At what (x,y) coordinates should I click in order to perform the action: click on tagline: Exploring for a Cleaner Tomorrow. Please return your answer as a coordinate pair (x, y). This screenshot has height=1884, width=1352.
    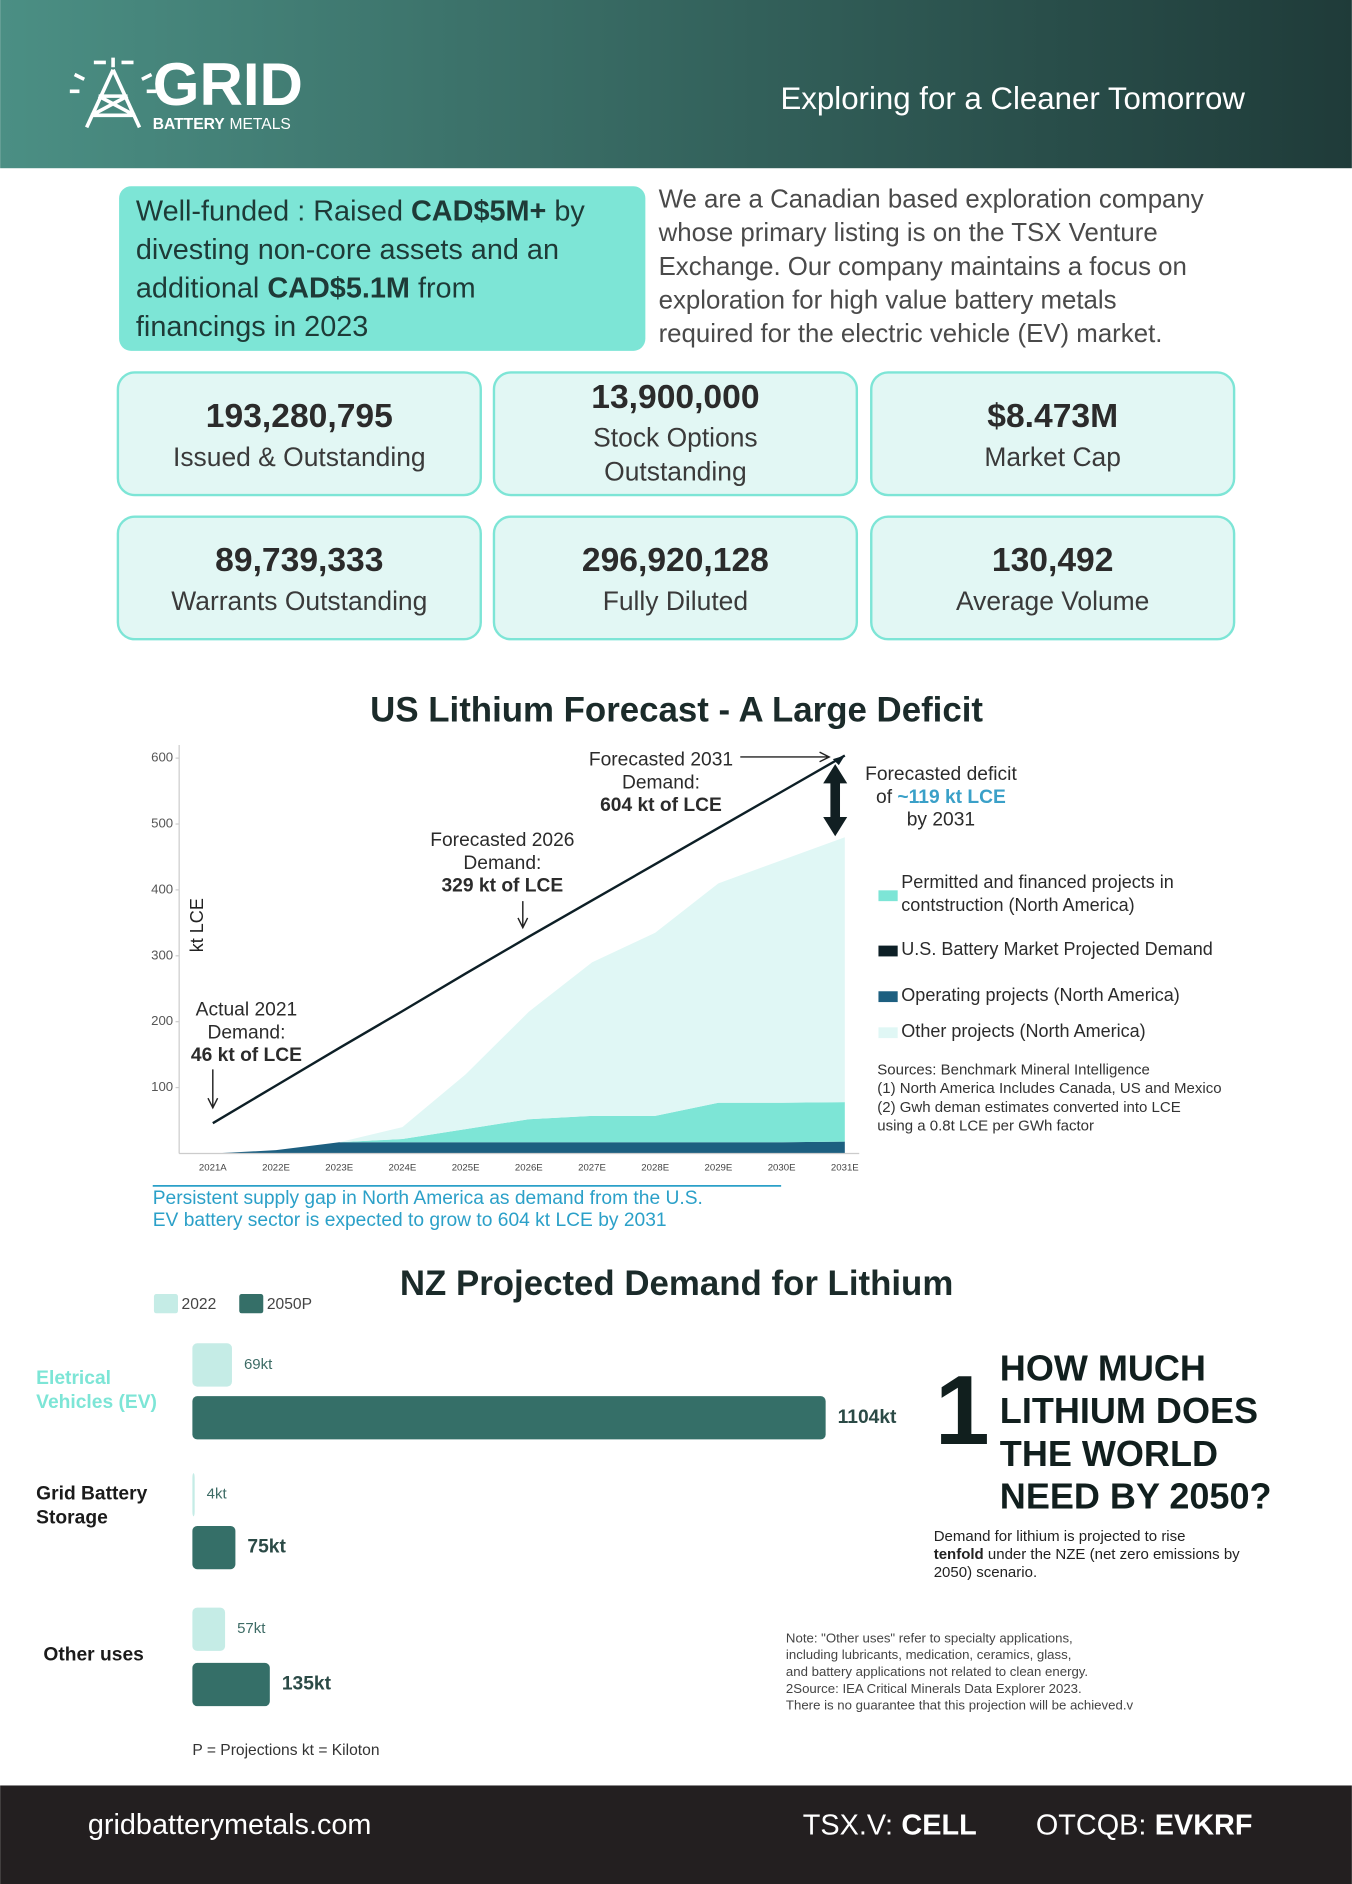
    Looking at the image, I should click on (1012, 98).